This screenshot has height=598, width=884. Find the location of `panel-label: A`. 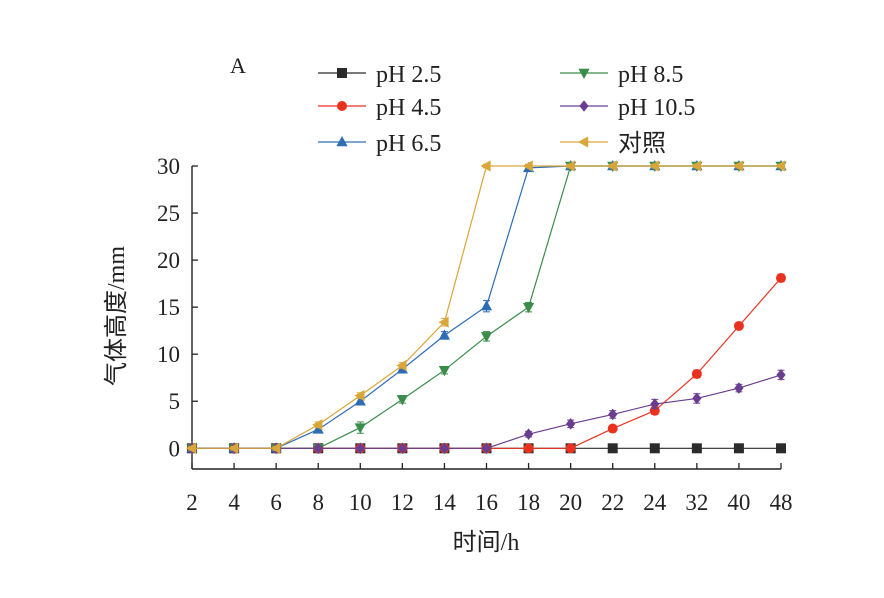

panel-label: A is located at coordinates (238, 65).